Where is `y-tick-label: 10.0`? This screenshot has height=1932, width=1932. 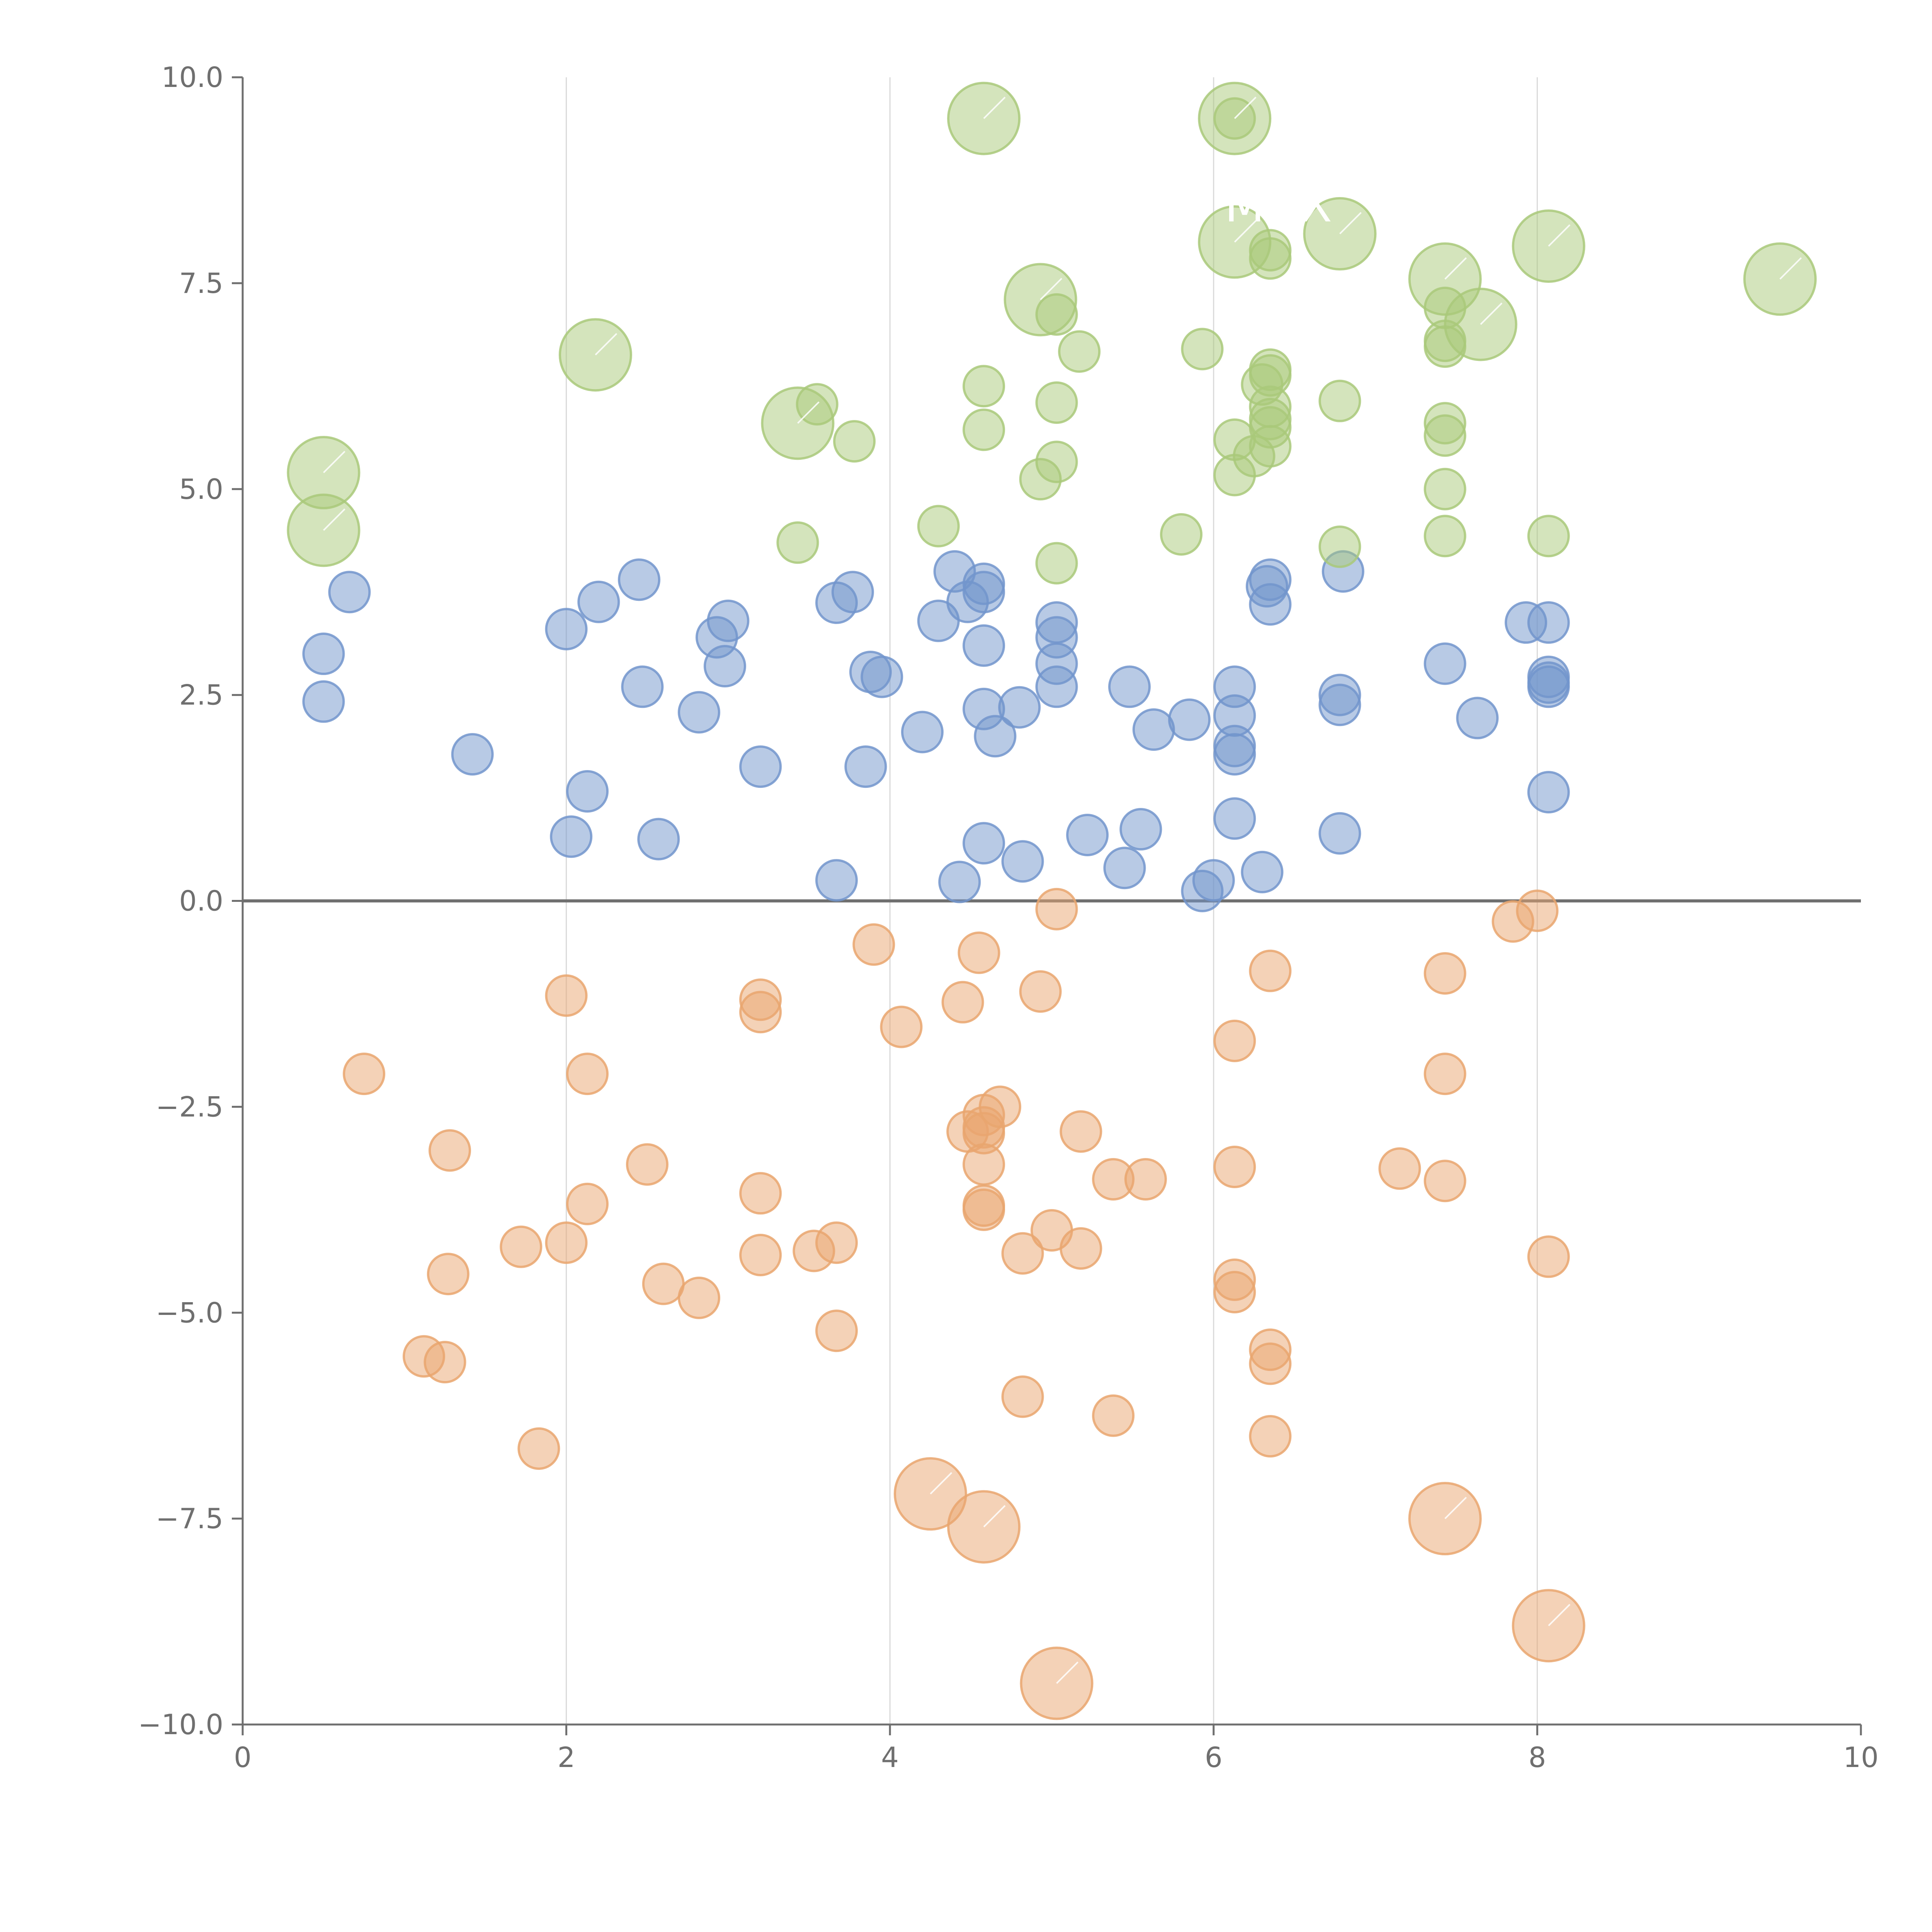 y-tick-label: 10.0 is located at coordinates (192, 78).